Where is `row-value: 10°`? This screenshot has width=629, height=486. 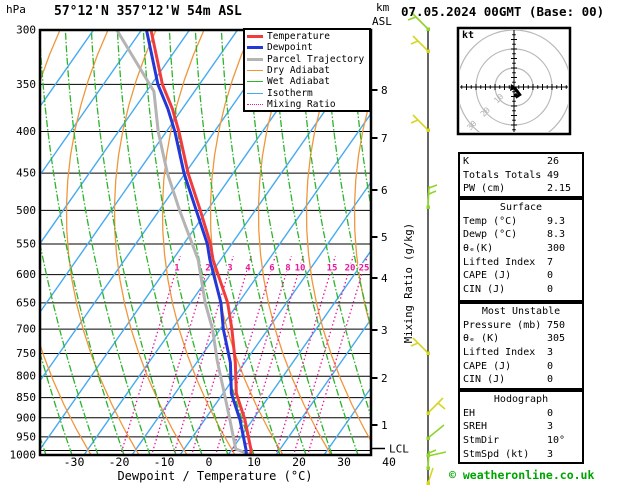
row-value: 10° is located at coordinates (556, 441).